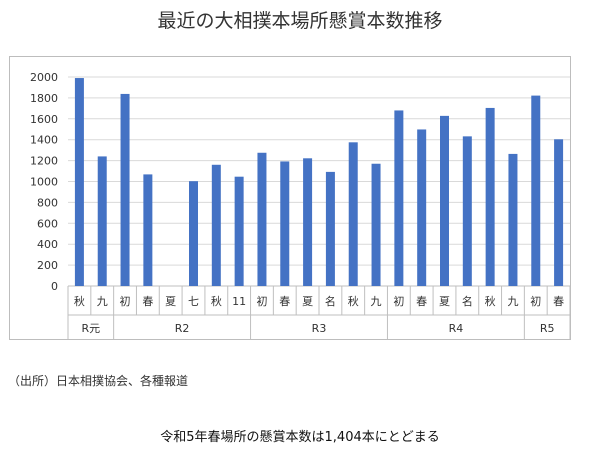 The image size is (600, 456). Describe the element at coordinates (300, 21) in the screenshot. I see `chart-title: 最近の大相撲本場所懸賞本数推移` at that location.